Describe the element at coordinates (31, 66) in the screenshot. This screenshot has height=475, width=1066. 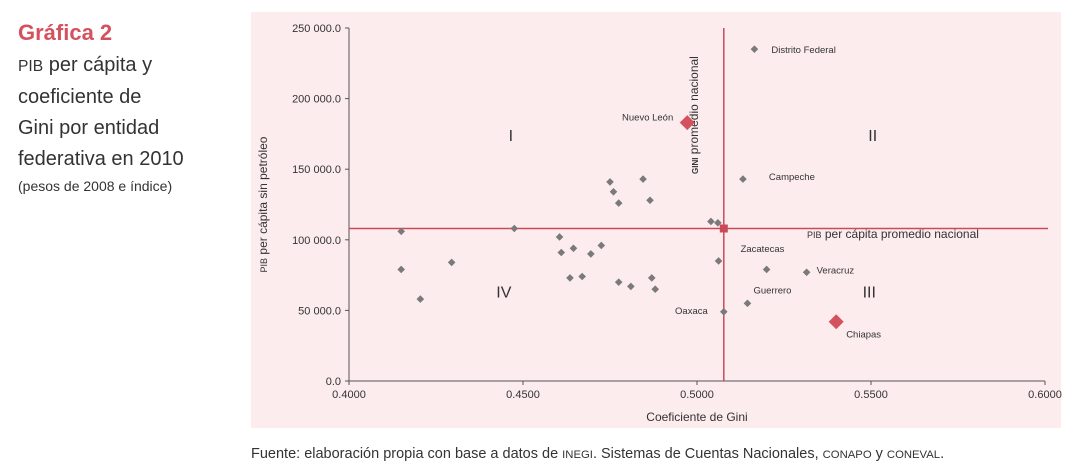
I see `subtitle-smallcaps: PIB` at that location.